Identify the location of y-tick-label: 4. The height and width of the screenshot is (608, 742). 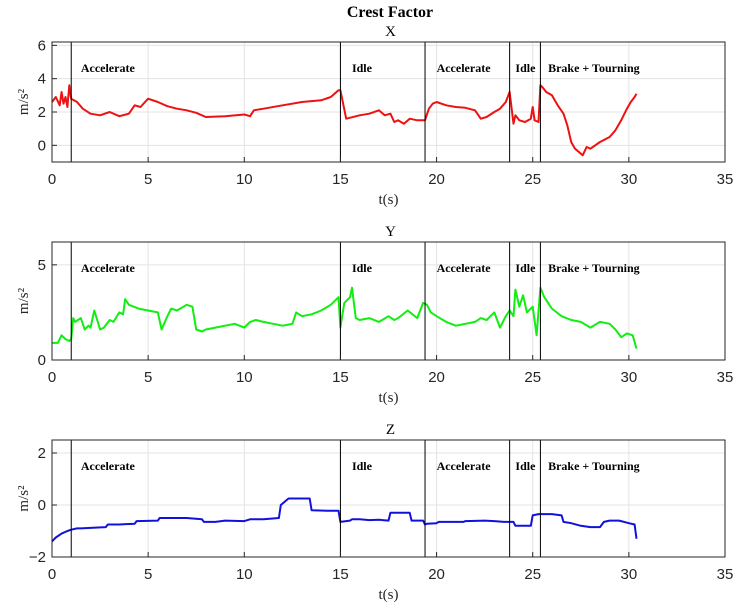
(42, 79).